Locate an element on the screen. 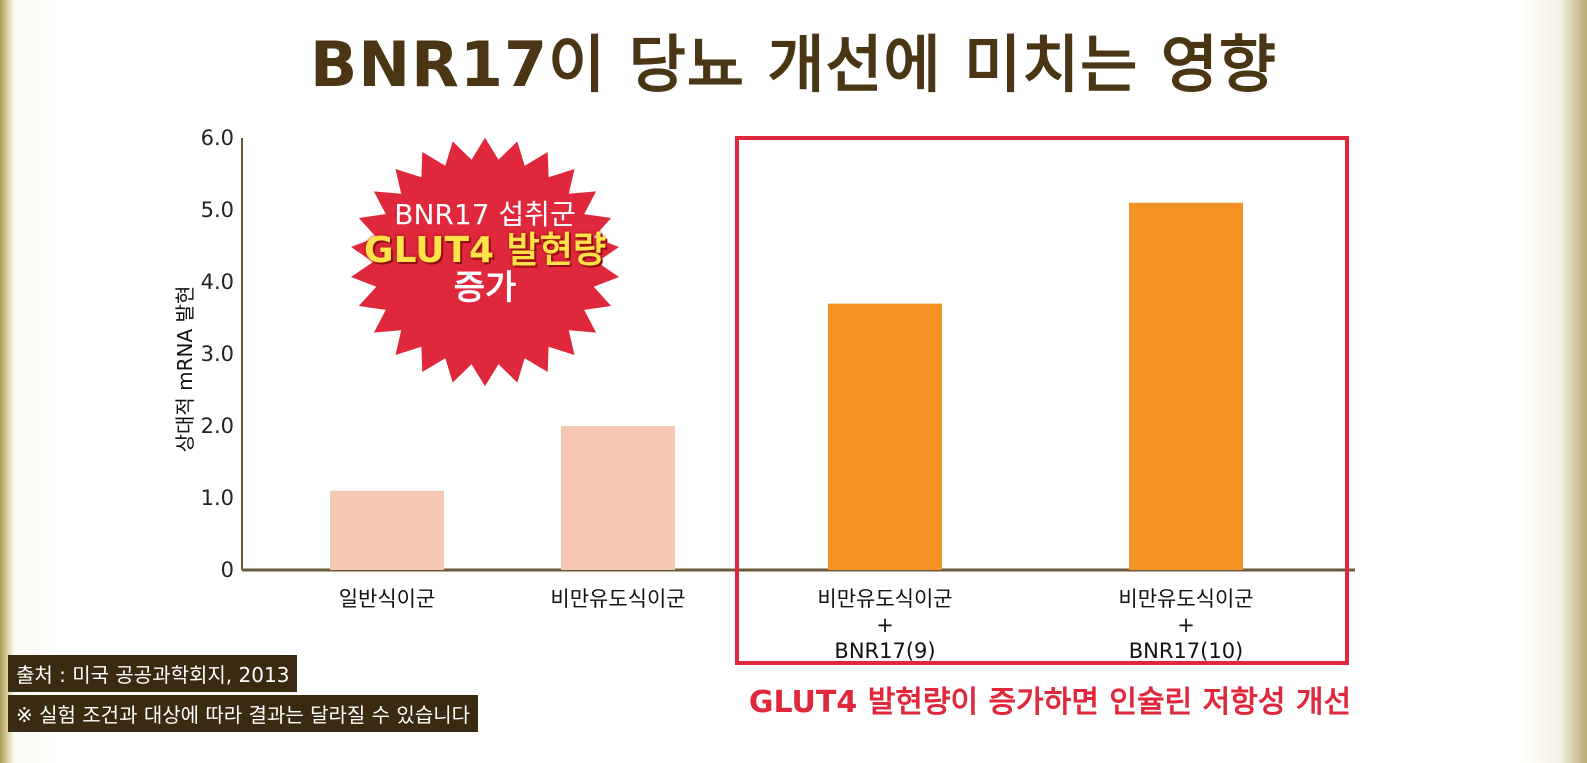 This screenshot has width=1587, height=763. y-axis-label: 상대적 mRNA 발현 is located at coordinates (185, 369).